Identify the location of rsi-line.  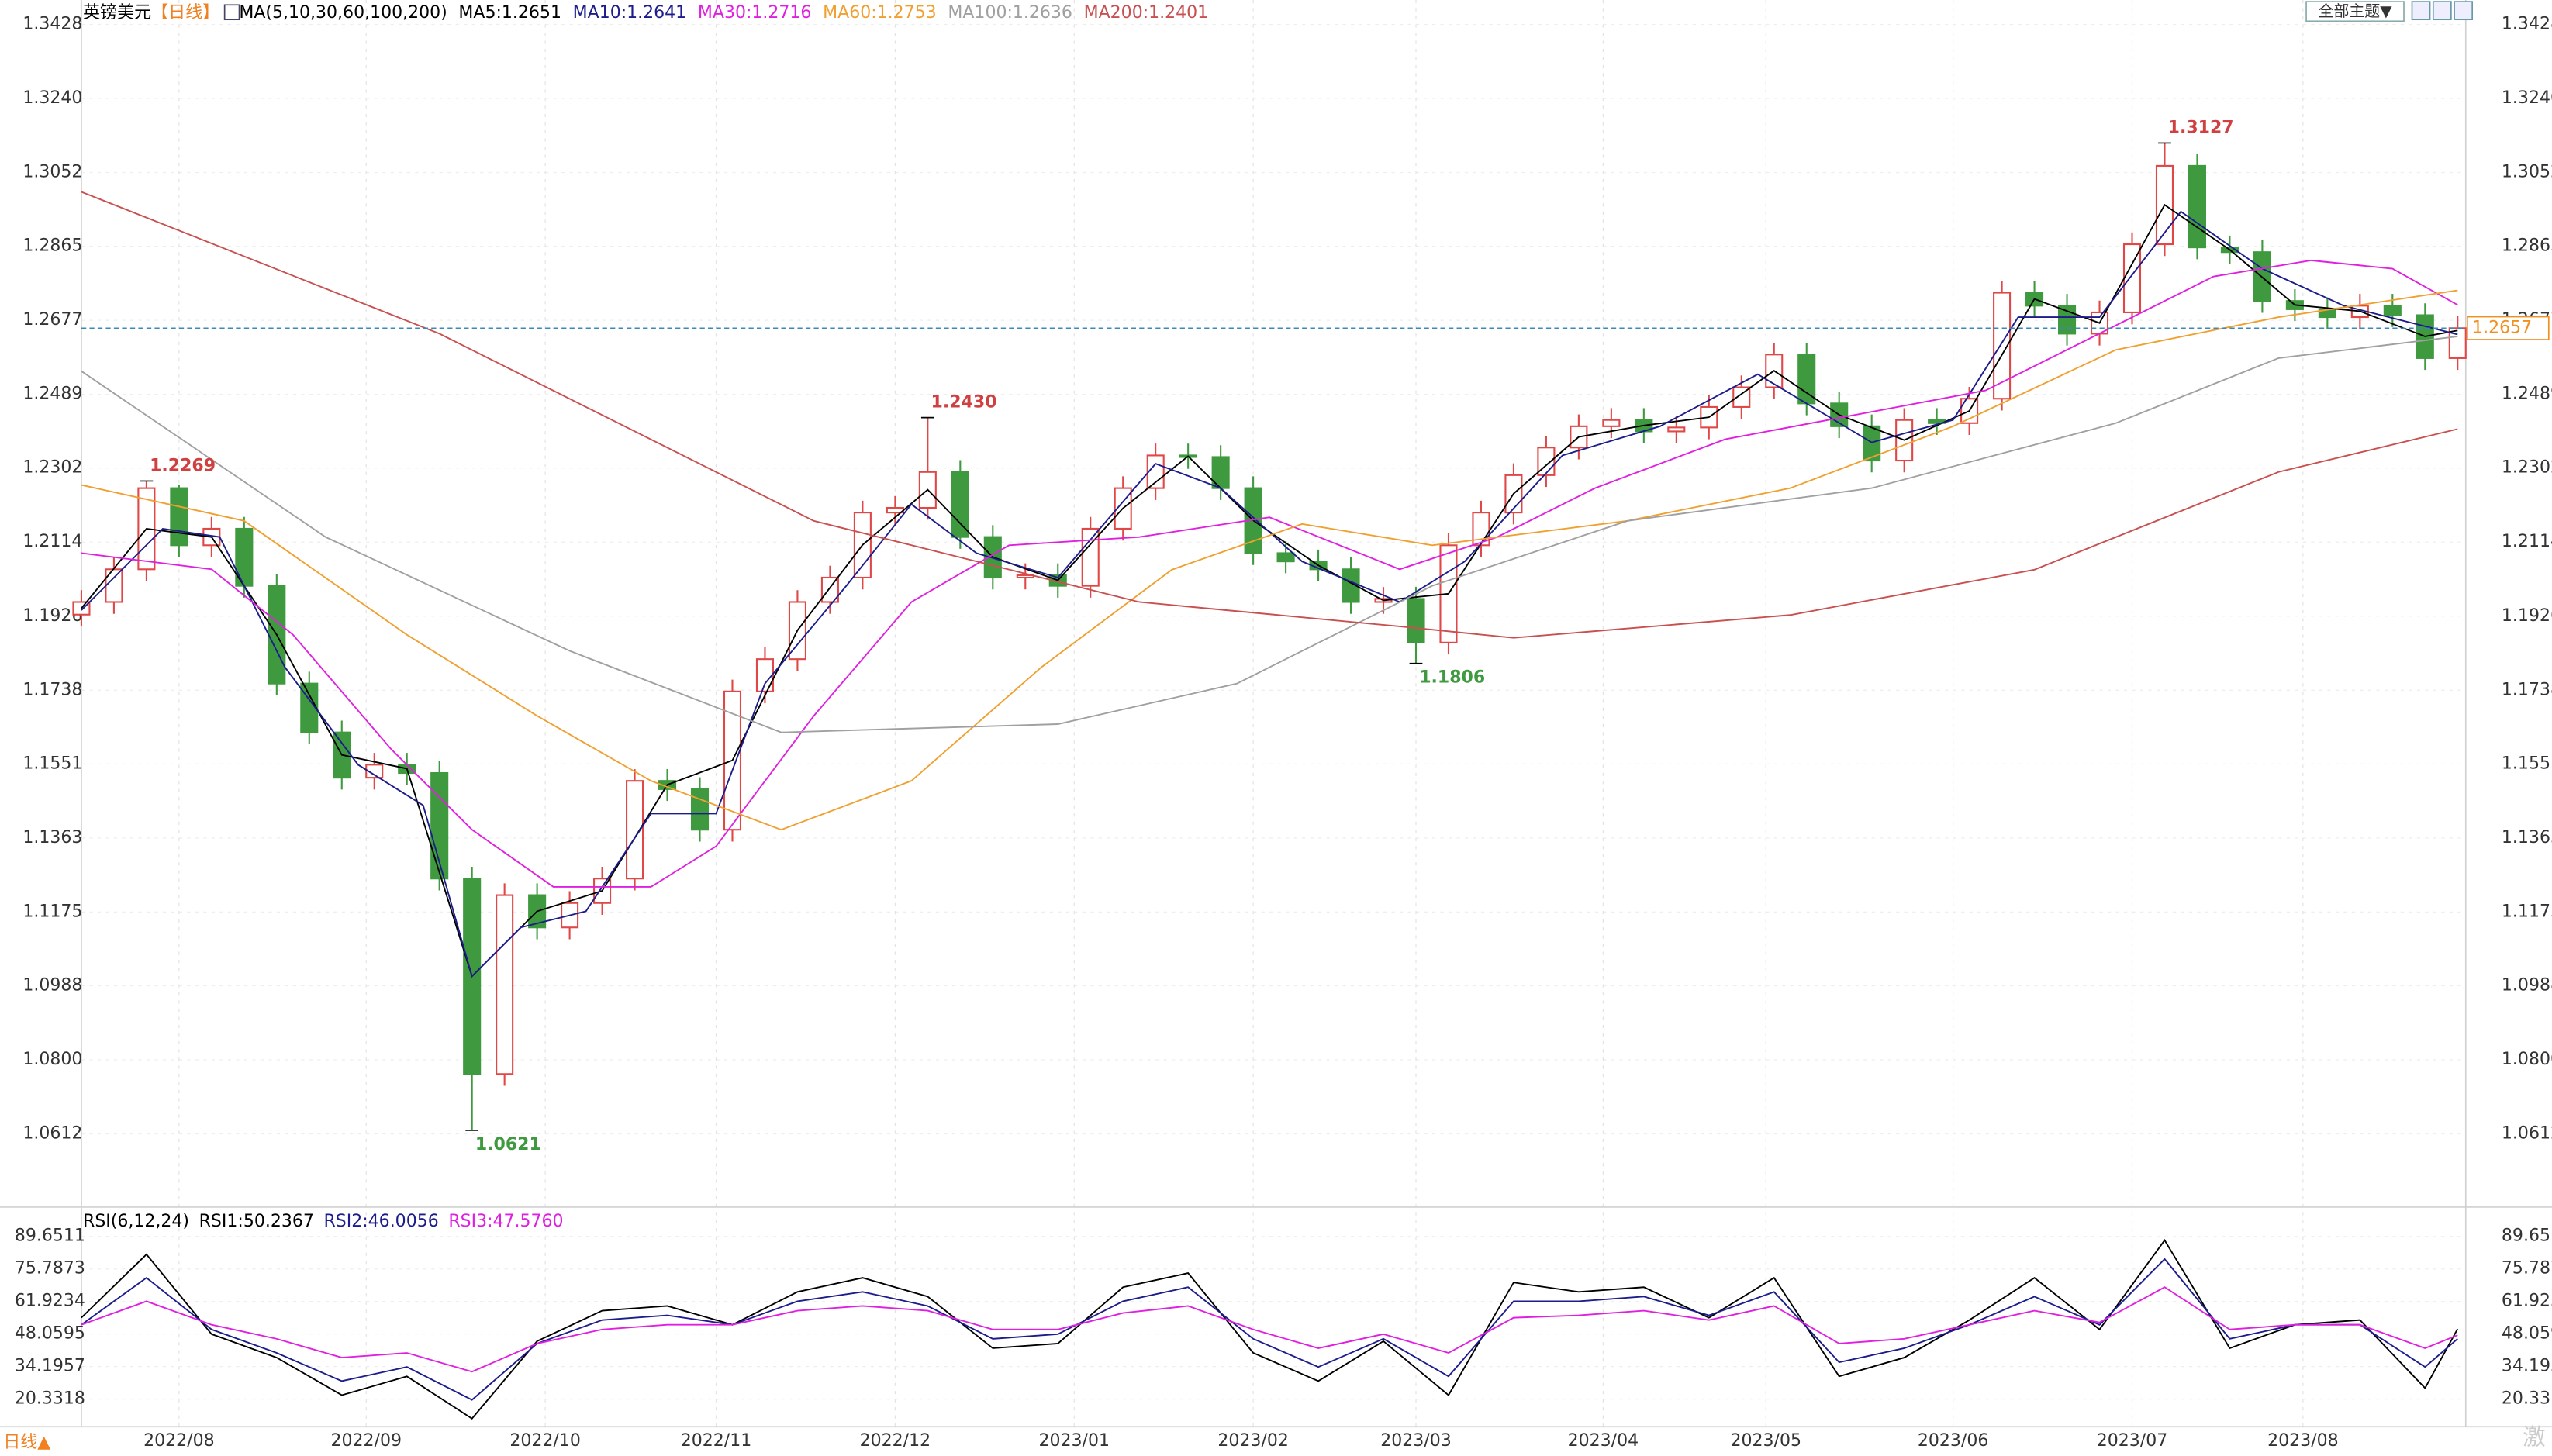
(1269, 1330).